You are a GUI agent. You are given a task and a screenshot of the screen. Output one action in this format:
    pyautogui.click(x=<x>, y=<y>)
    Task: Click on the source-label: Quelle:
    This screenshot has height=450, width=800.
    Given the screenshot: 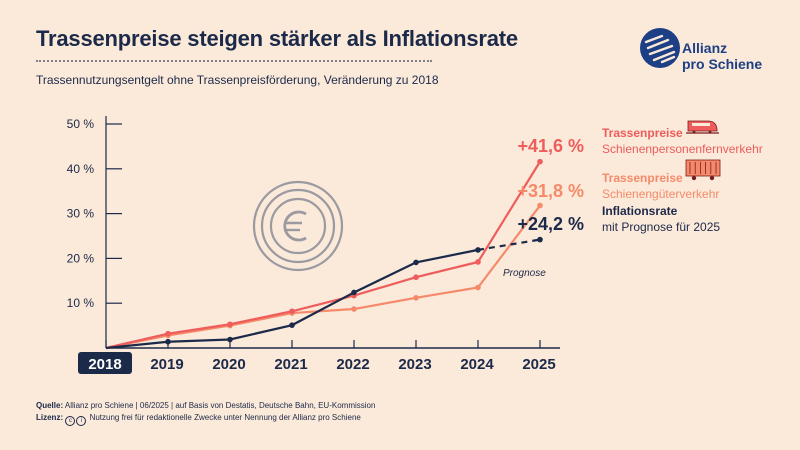 What is the action you would take?
    pyautogui.click(x=50, y=405)
    